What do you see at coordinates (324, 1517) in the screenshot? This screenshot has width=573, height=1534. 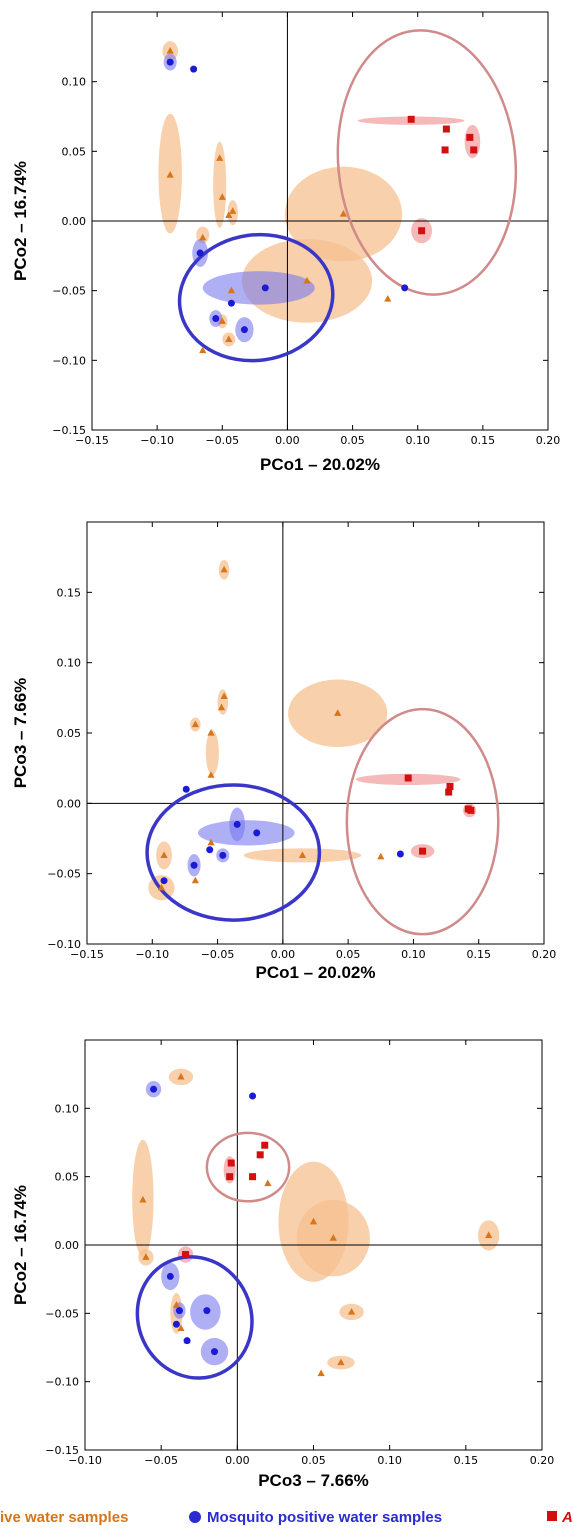 I see `legend-label-1: Mosquito positive water samples` at bounding box center [324, 1517].